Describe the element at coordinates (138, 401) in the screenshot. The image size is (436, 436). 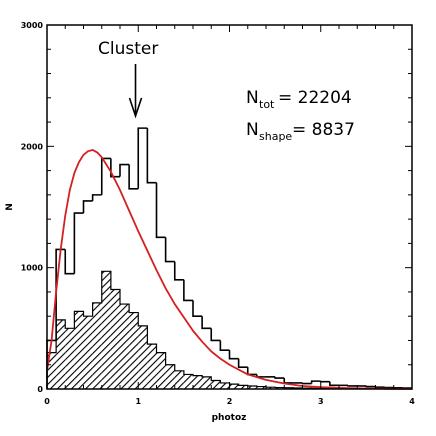
I see `x-tick-label: 1` at that location.